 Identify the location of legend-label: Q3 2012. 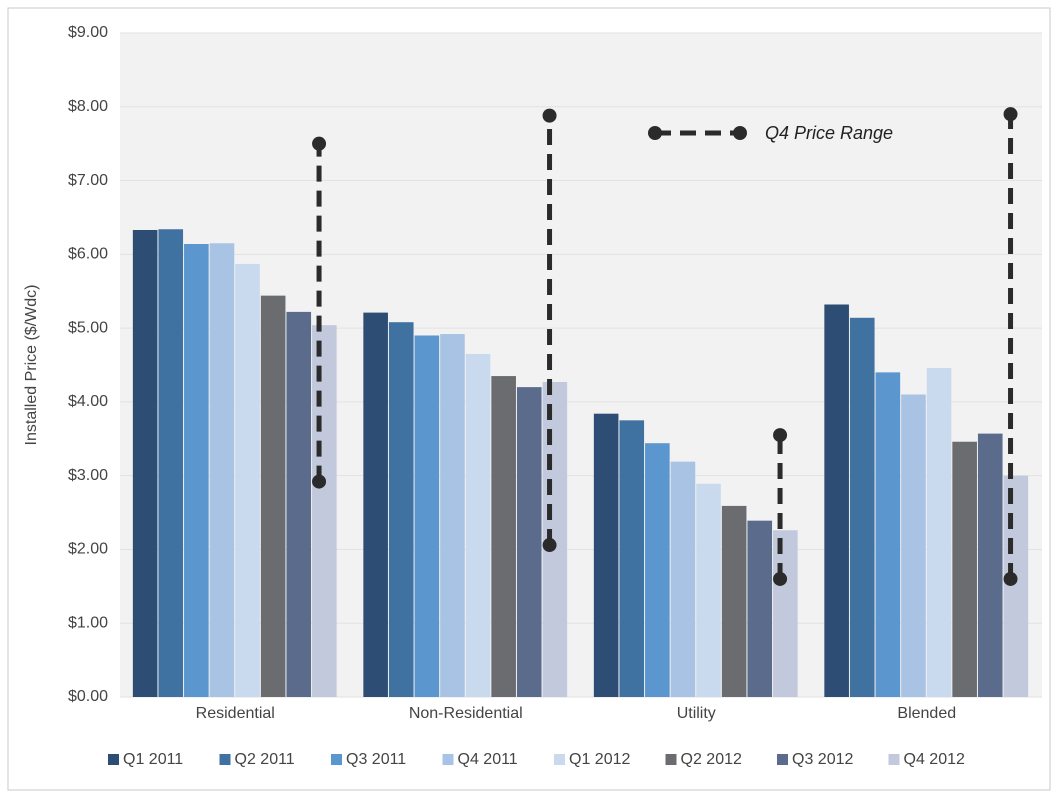
(822, 759).